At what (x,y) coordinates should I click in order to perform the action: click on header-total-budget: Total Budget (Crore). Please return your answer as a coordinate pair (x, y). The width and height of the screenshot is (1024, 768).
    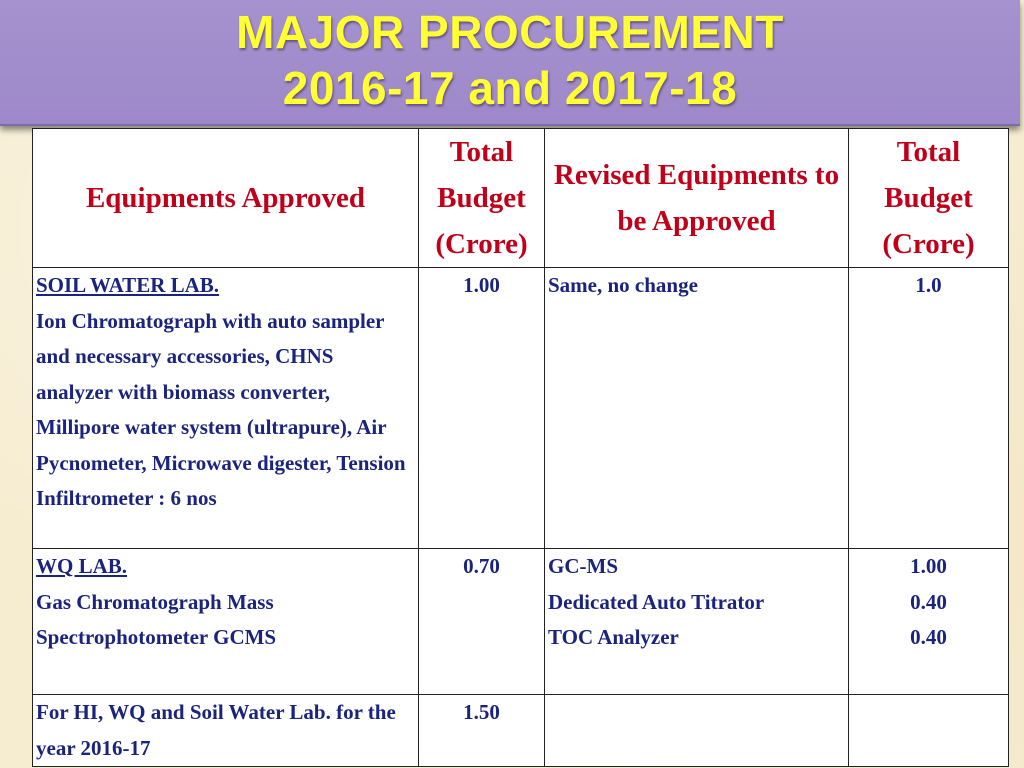
    Looking at the image, I should click on (481, 198).